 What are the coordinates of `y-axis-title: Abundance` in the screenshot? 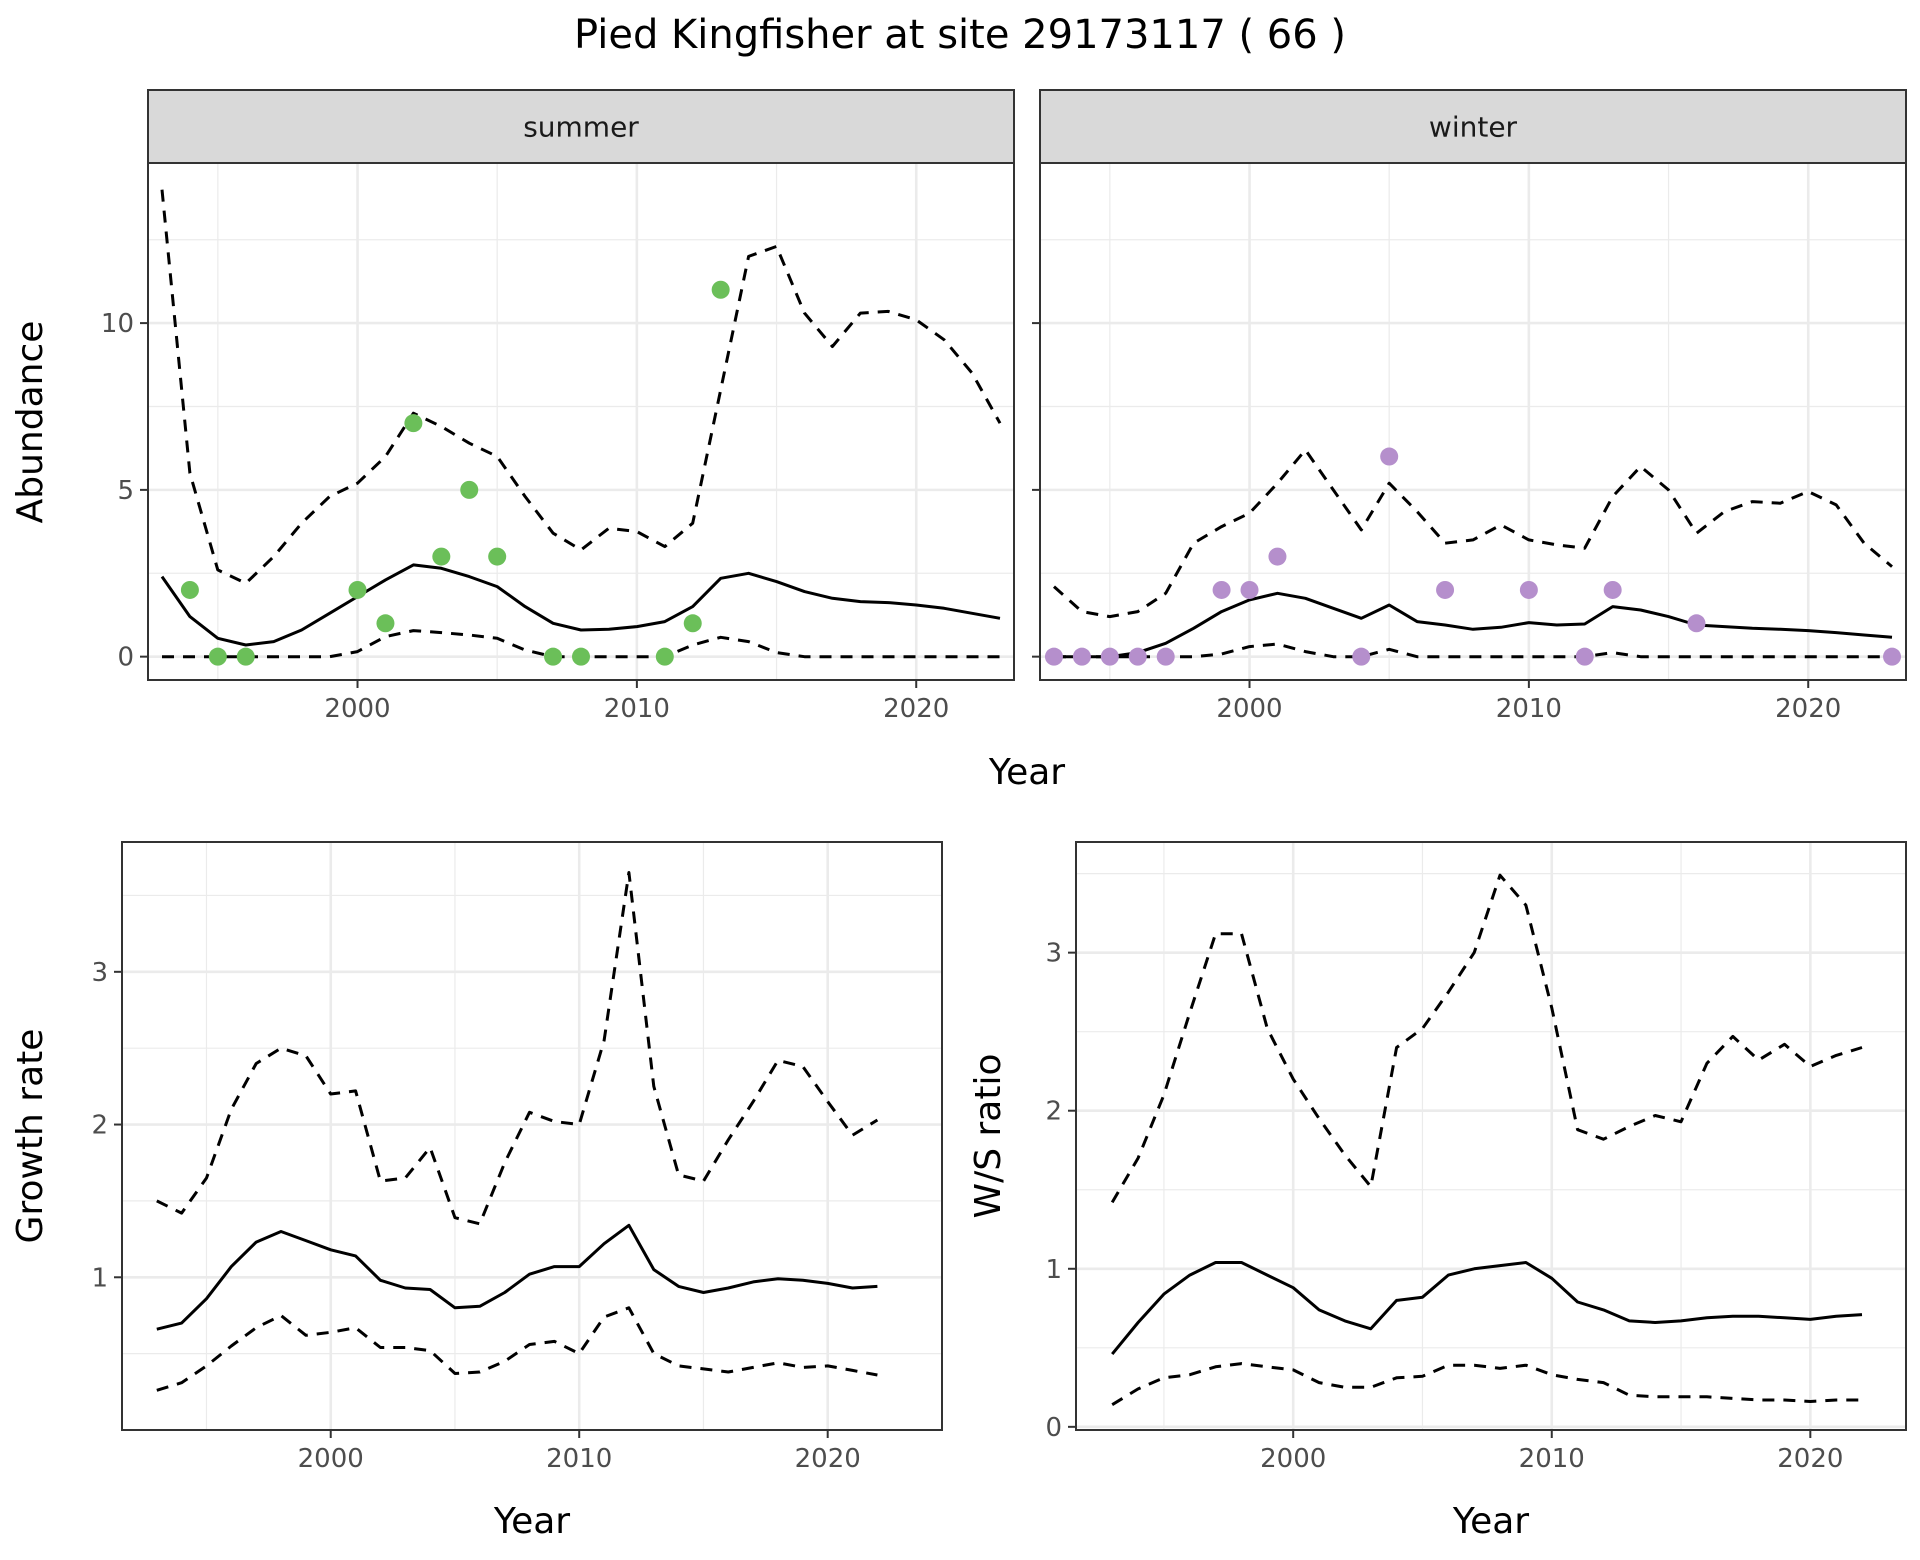 It's located at (30, 422).